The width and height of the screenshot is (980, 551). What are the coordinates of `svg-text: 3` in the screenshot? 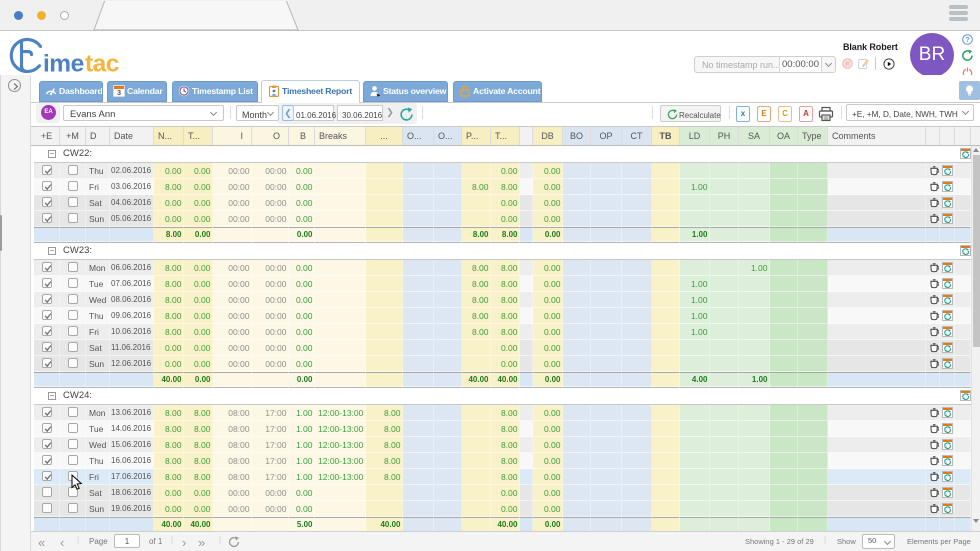 It's located at (119, 93).